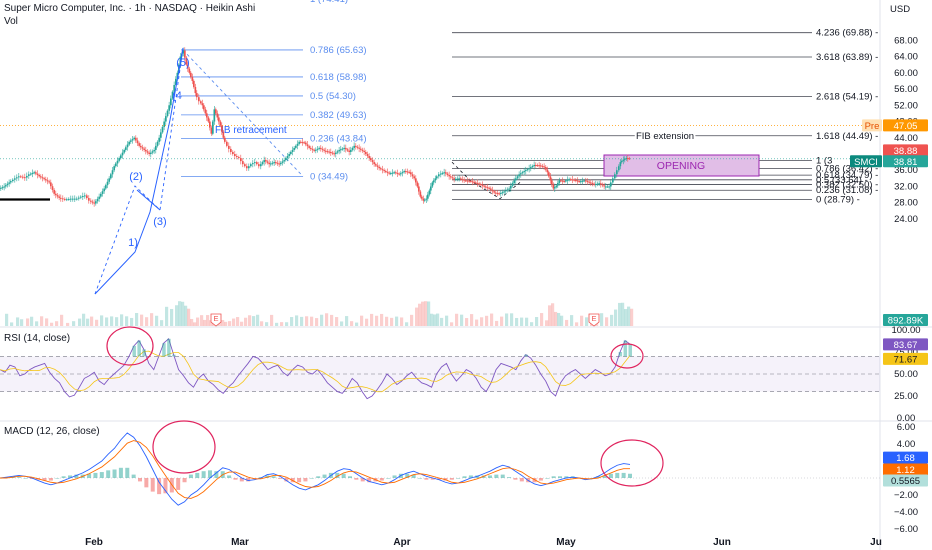 This screenshot has height=550, width=932. I want to click on time-tick-label: Mar, so click(240, 542).